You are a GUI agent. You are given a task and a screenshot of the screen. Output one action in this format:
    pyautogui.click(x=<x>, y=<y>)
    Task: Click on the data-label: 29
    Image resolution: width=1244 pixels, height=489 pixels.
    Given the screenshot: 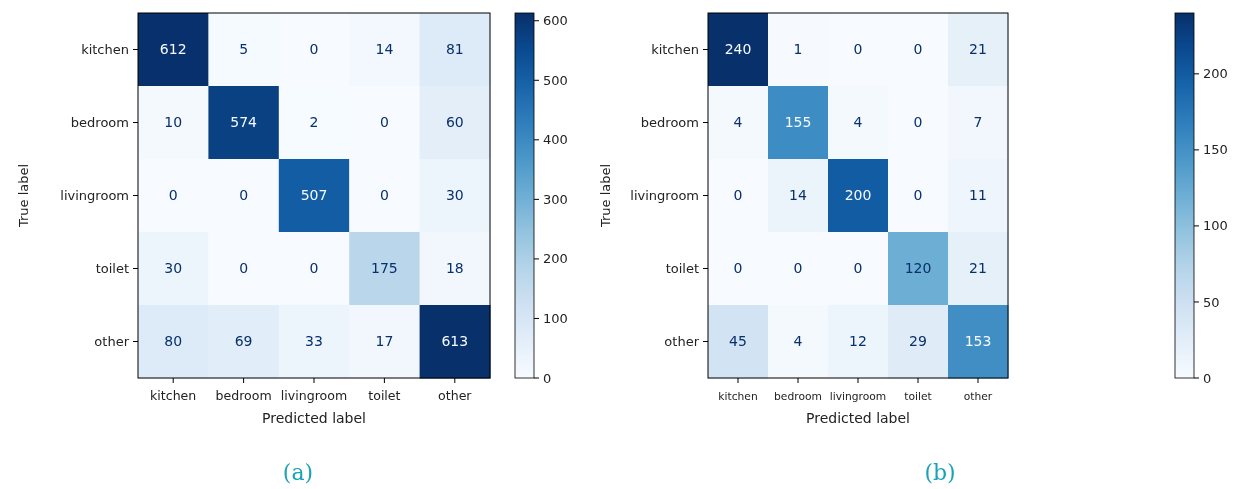 What is the action you would take?
    pyautogui.click(x=918, y=341)
    